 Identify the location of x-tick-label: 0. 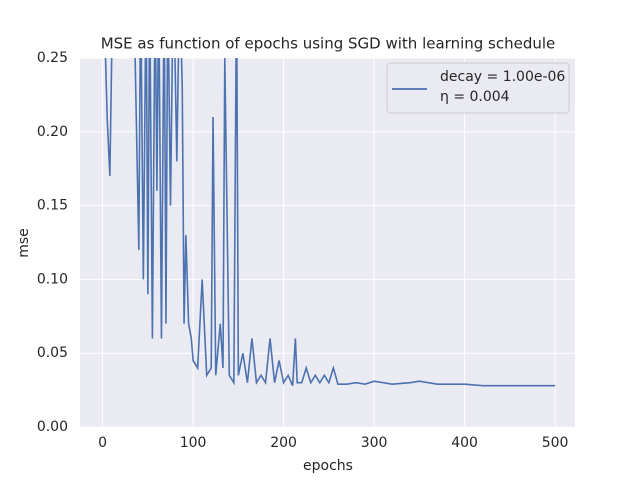
(102, 443).